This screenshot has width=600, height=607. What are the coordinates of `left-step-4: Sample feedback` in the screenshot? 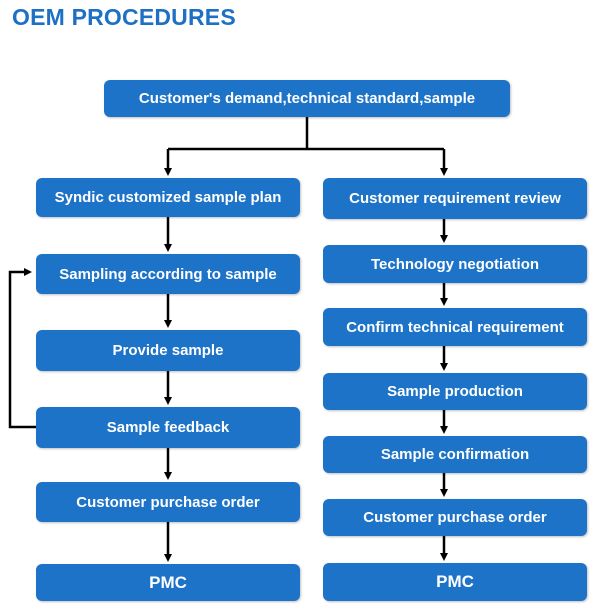 It's located at (168, 427).